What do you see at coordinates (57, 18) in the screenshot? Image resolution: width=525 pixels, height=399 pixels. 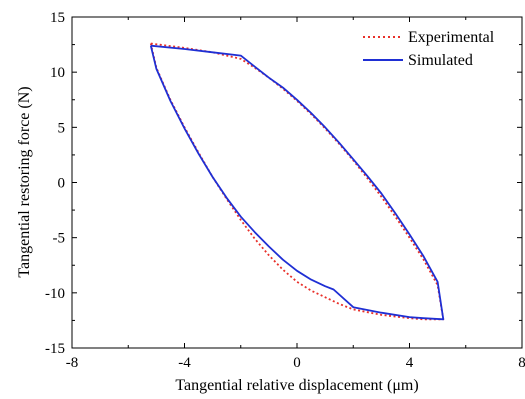 I see `y-tick-label: 15` at bounding box center [57, 18].